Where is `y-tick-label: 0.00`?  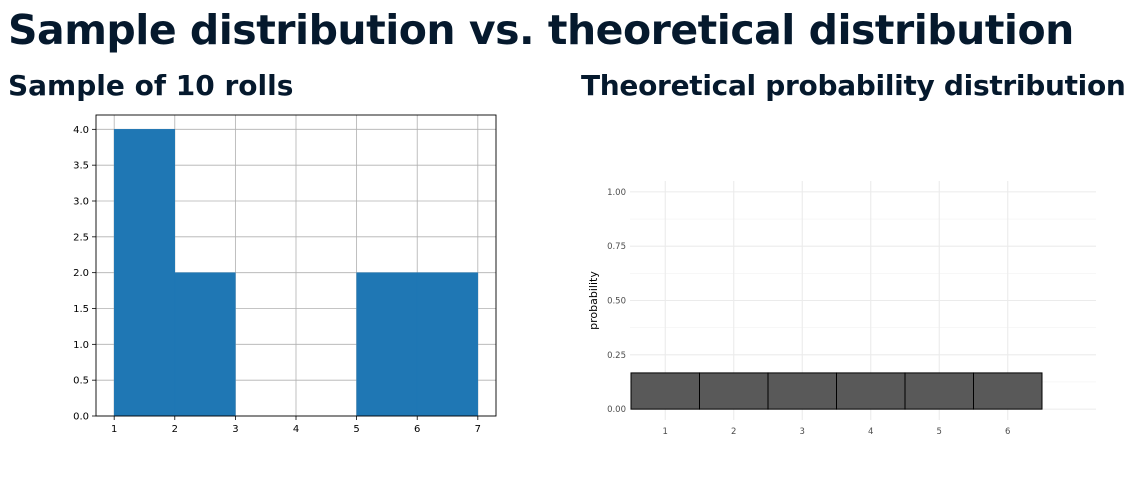 y-tick-label: 0.00 is located at coordinates (616, 410).